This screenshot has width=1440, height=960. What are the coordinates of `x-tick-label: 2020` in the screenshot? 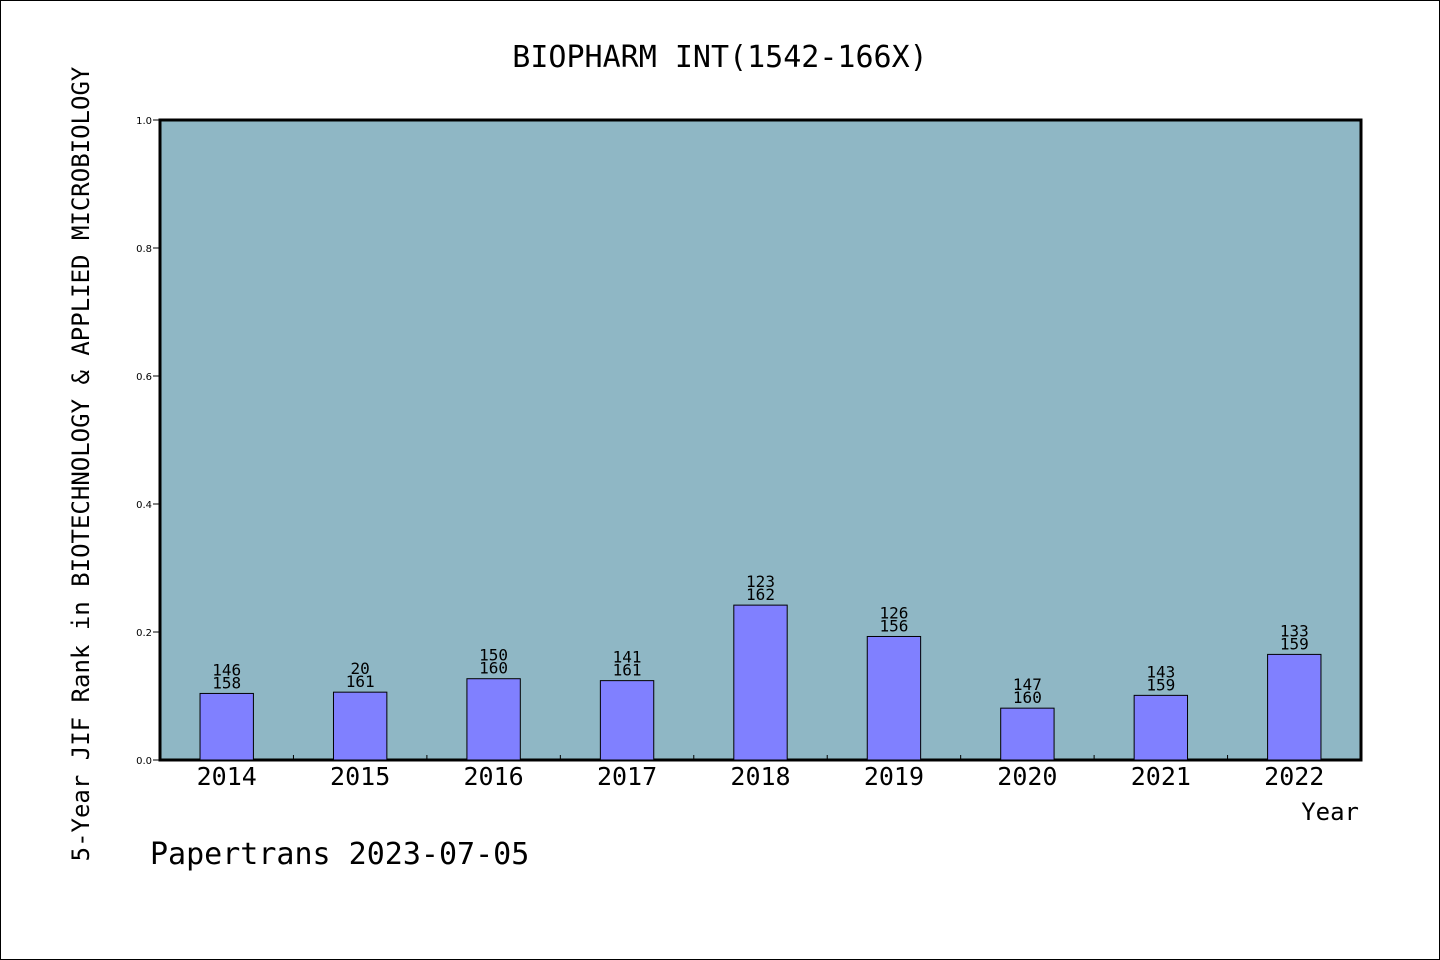 It's located at (1027, 776).